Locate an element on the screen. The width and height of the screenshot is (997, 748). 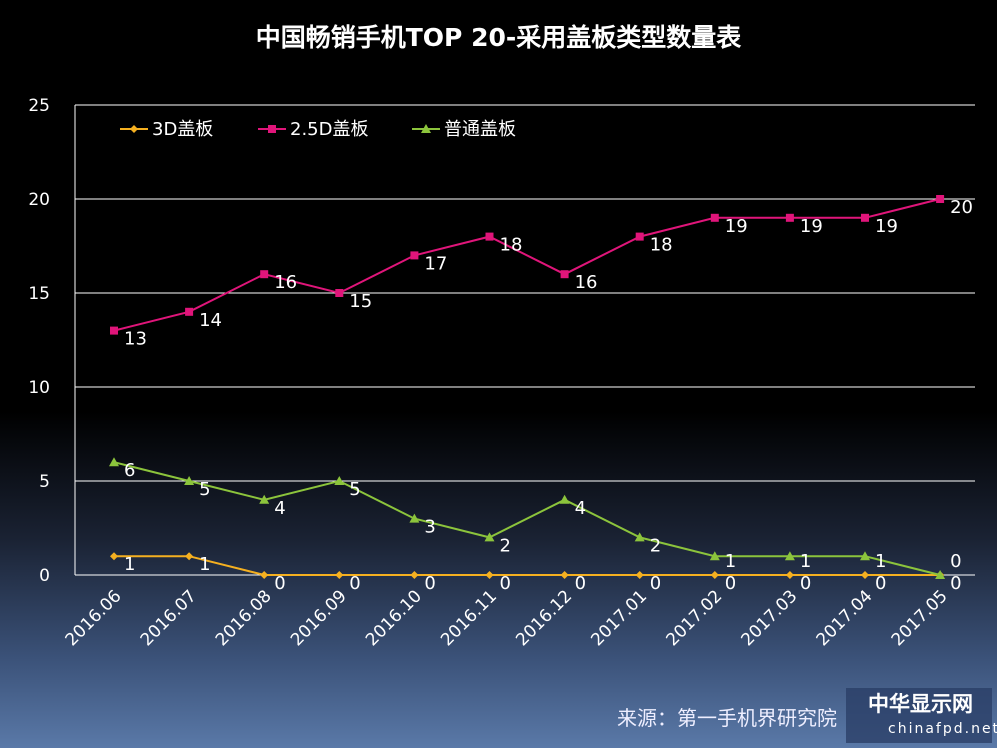
y-tick-label: 20 is located at coordinates (39, 200).